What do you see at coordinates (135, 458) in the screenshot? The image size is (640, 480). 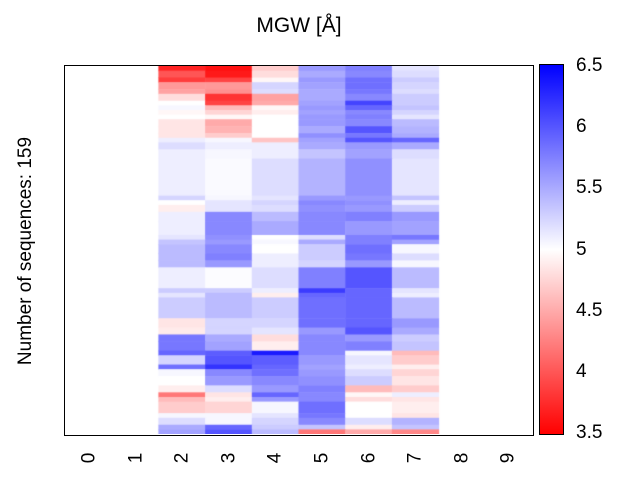 I see `x-tick-label-1: 1` at bounding box center [135, 458].